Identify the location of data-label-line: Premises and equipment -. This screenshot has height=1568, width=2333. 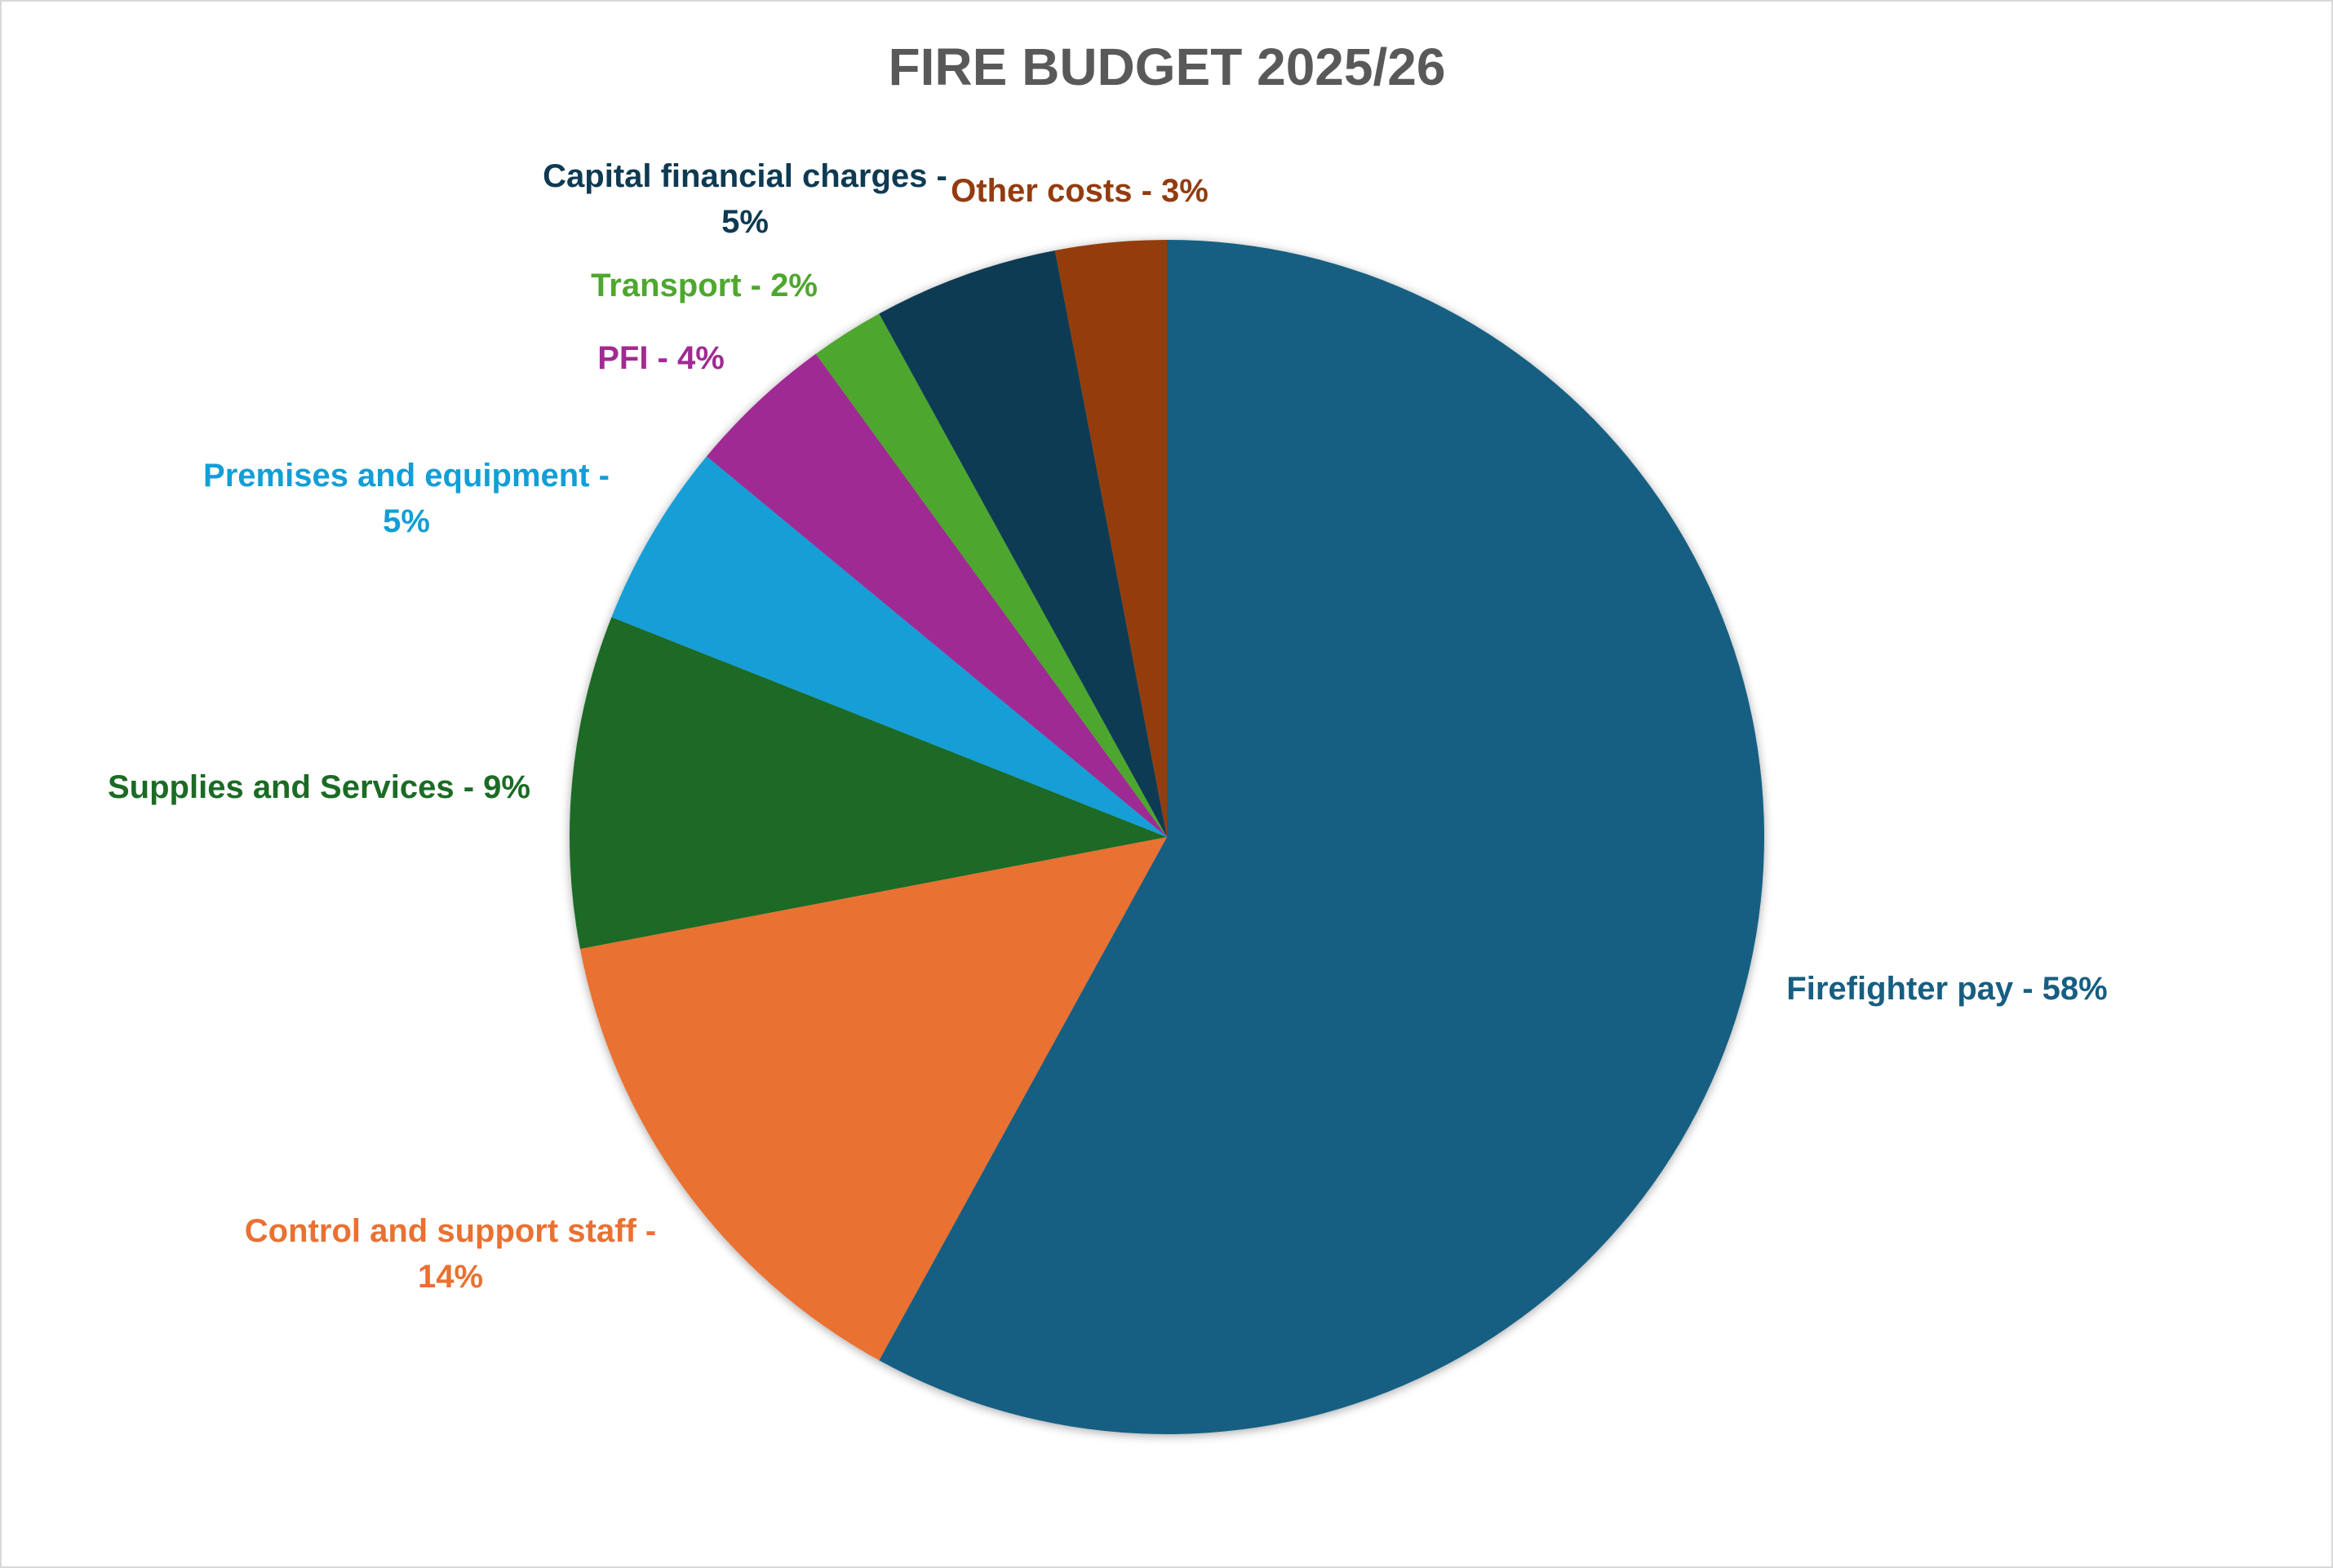
(406, 476).